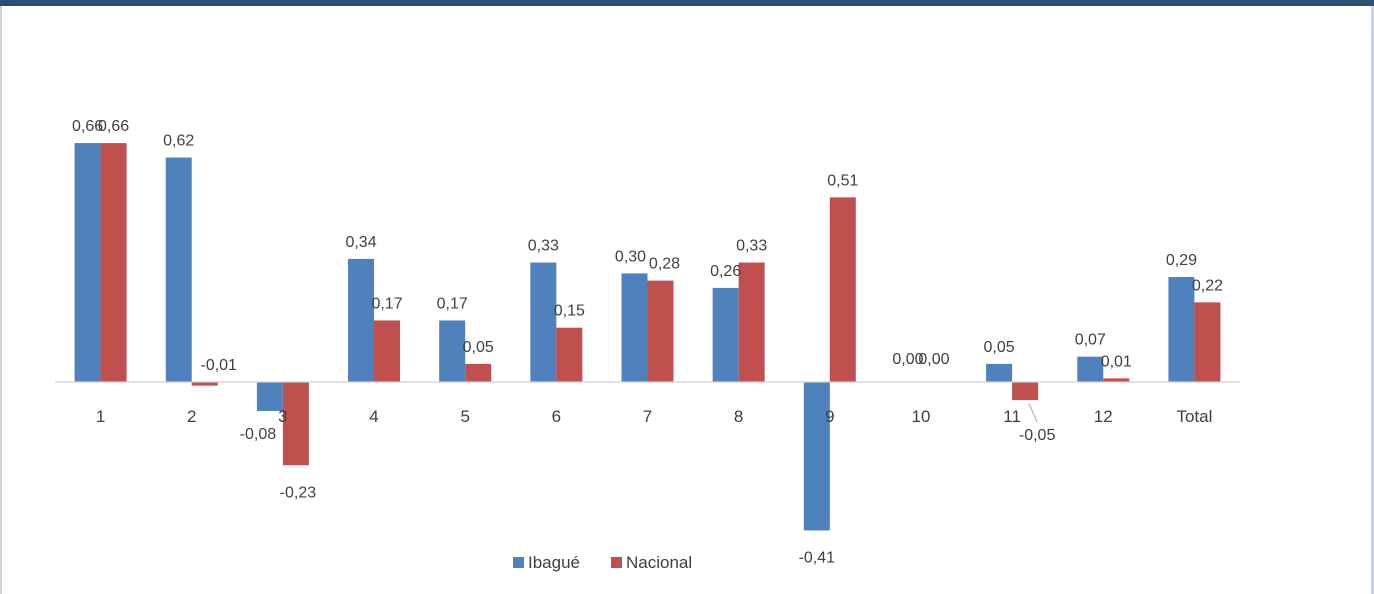 Image resolution: width=1374 pixels, height=594 pixels. I want to click on header-band, so click(687, 3).